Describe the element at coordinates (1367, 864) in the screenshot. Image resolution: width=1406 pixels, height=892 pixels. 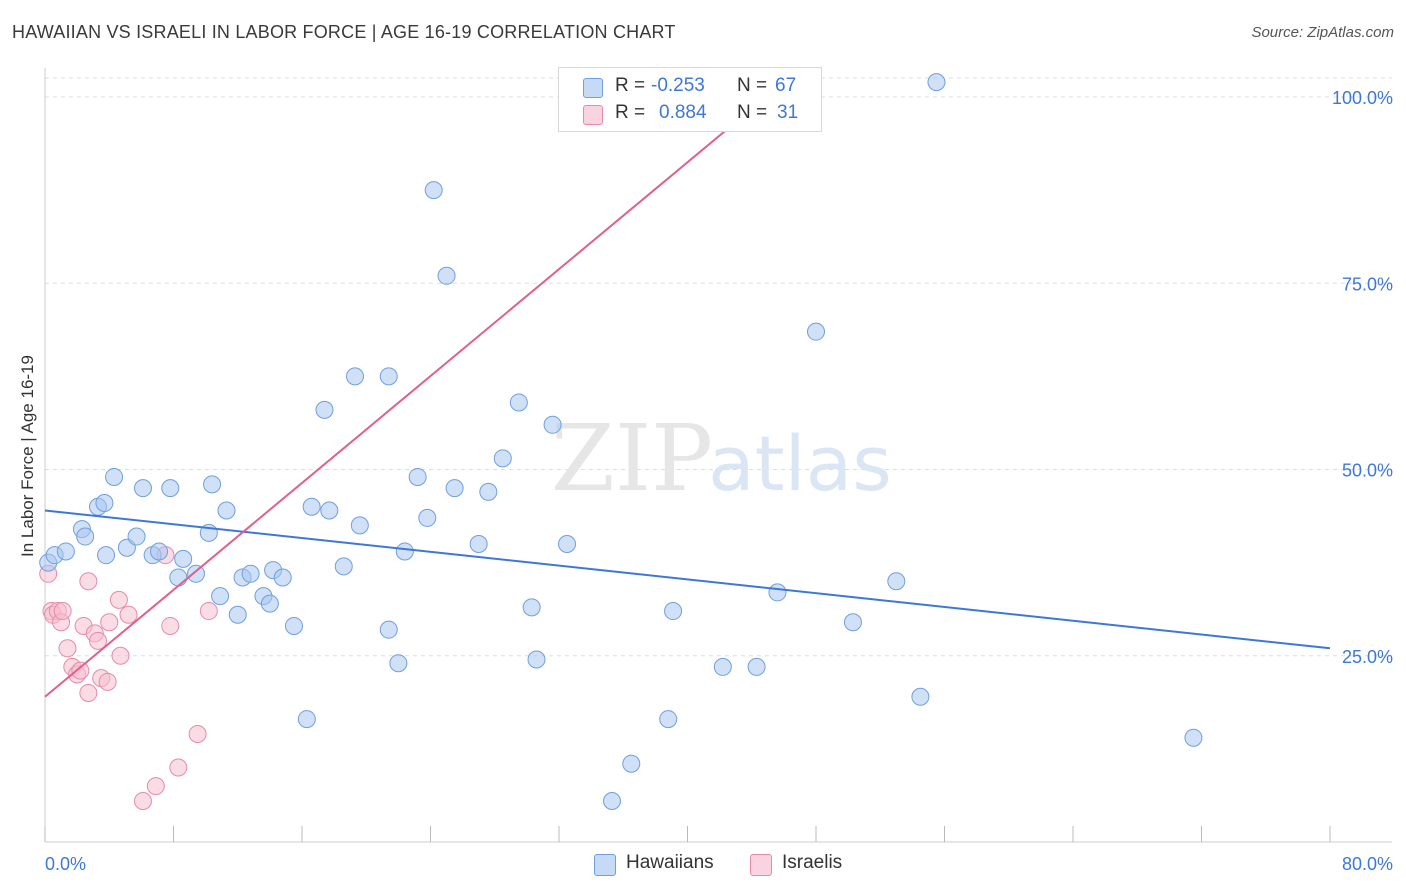
I see `x-tick-label-max: 80.0%` at that location.